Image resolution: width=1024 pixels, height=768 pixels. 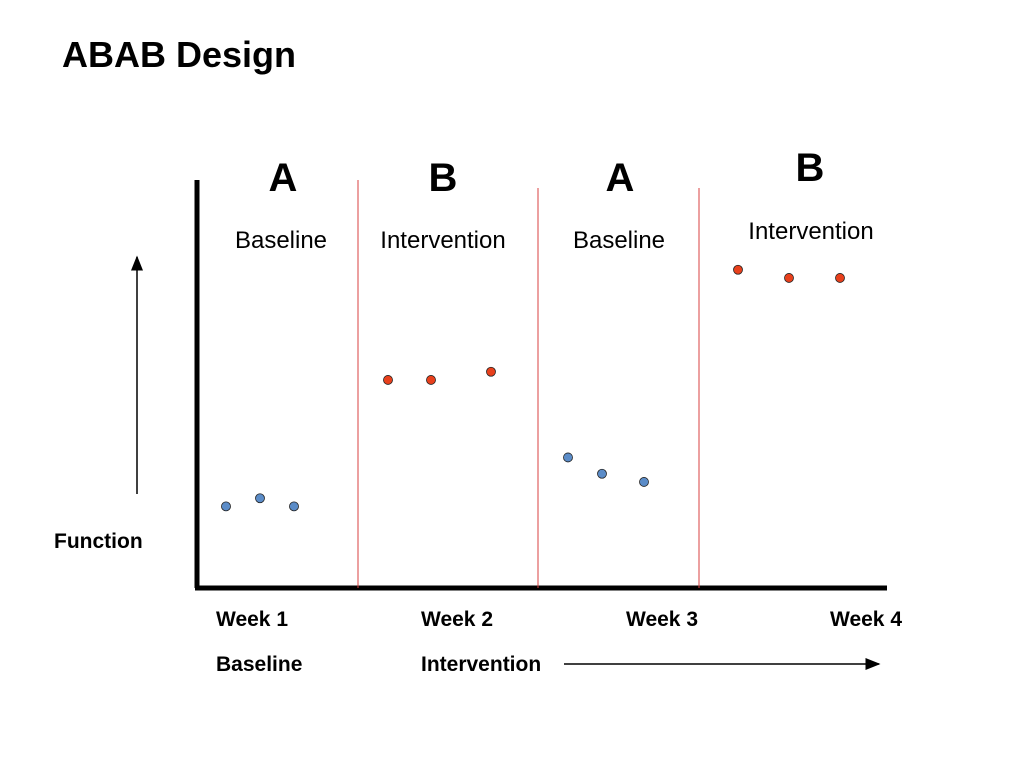 I want to click on week-label-3: Week 3, so click(x=662, y=619).